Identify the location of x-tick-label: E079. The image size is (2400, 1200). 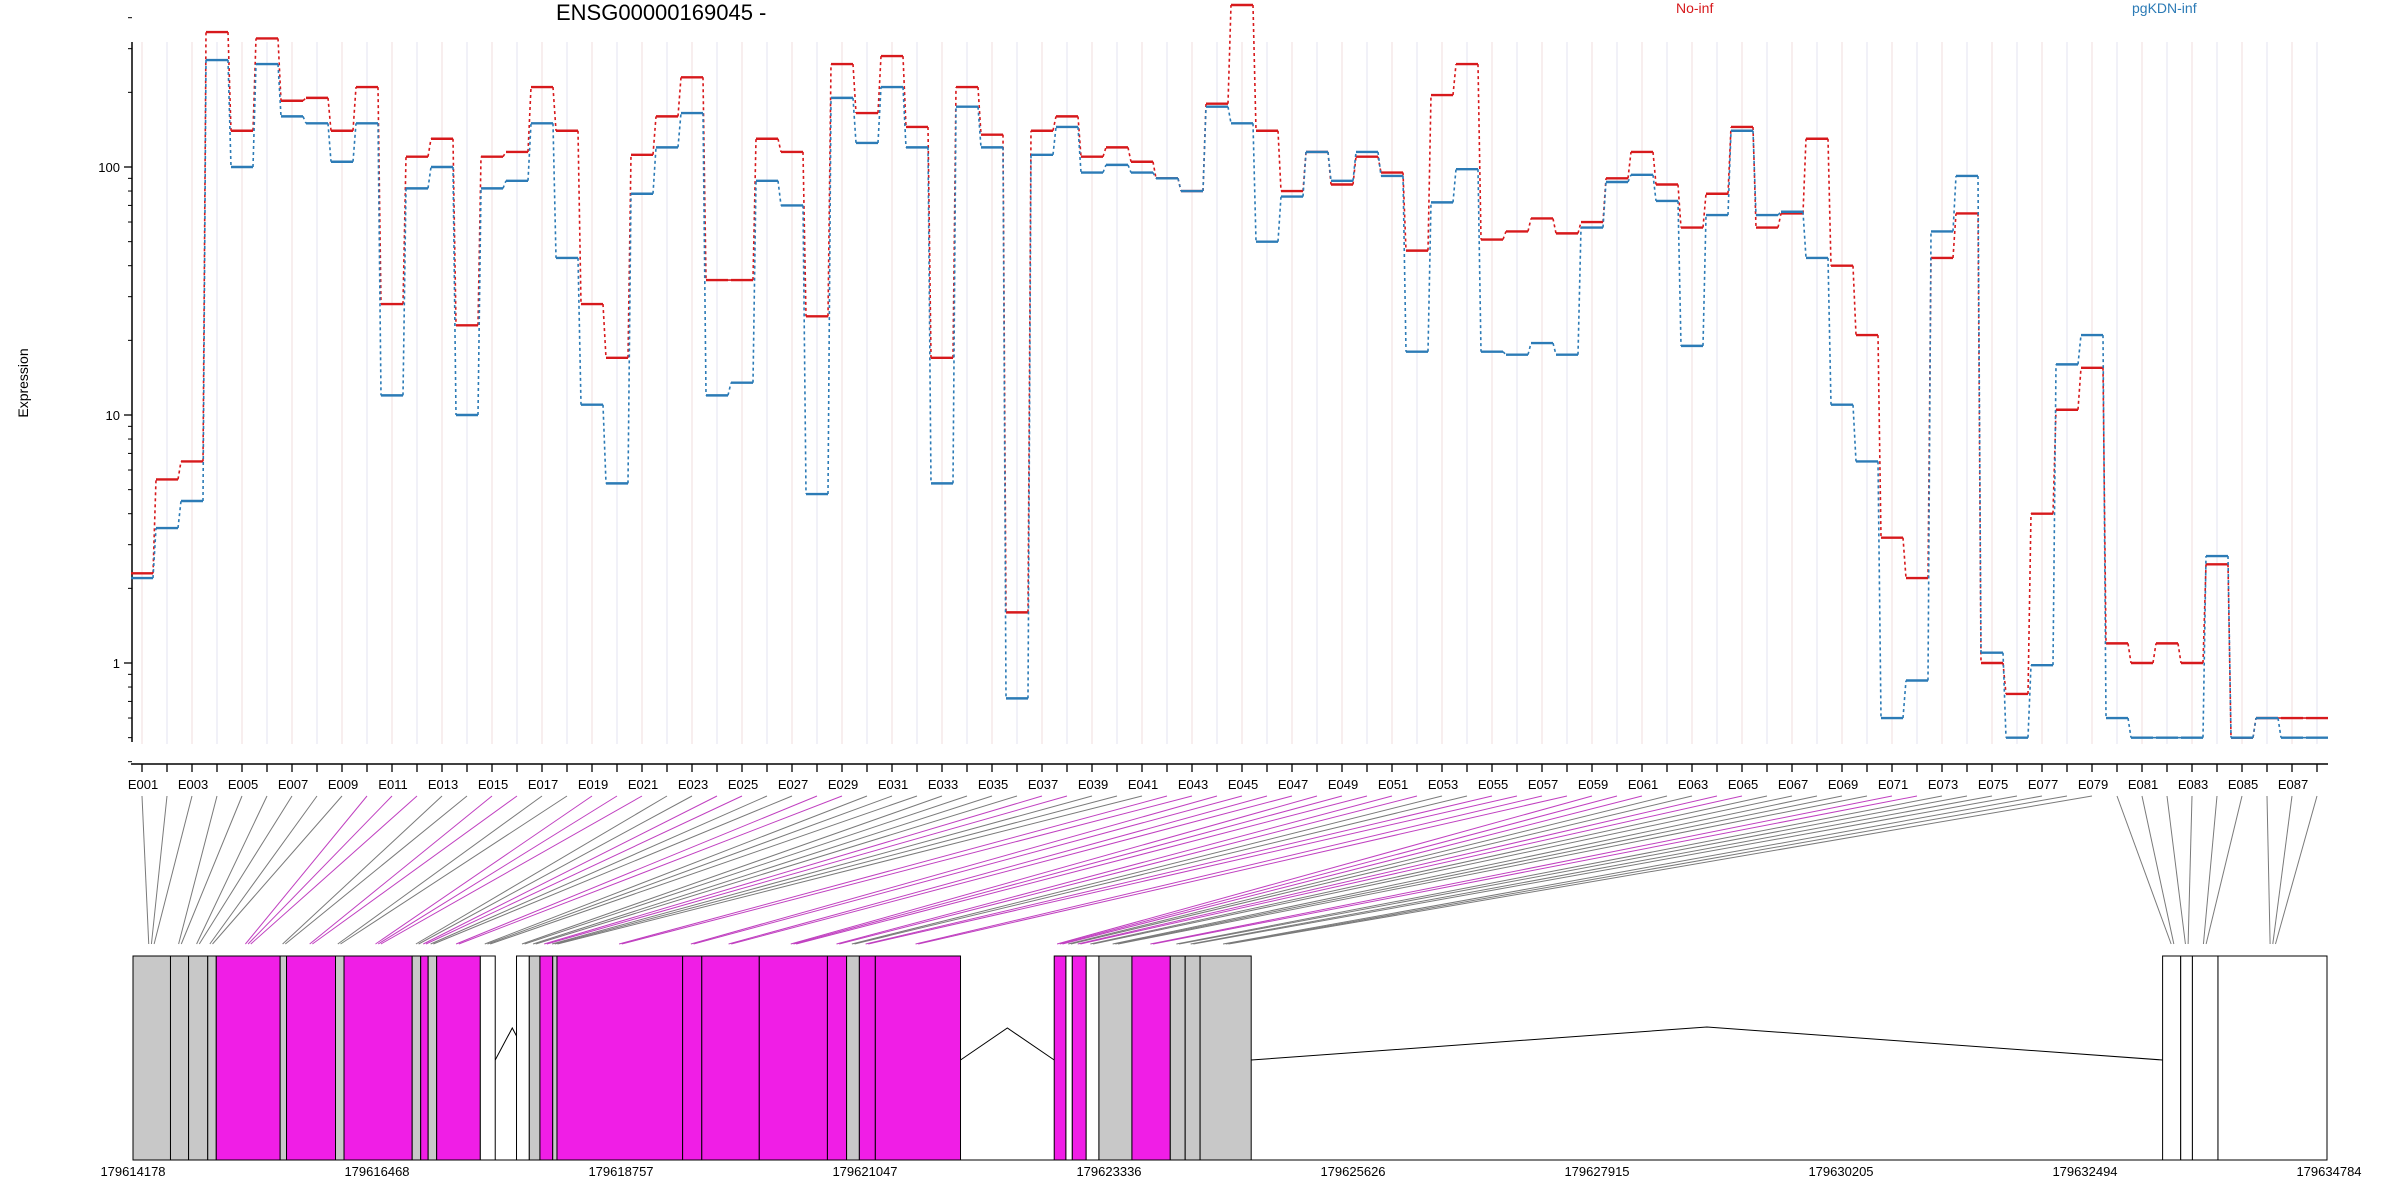
(2093, 784).